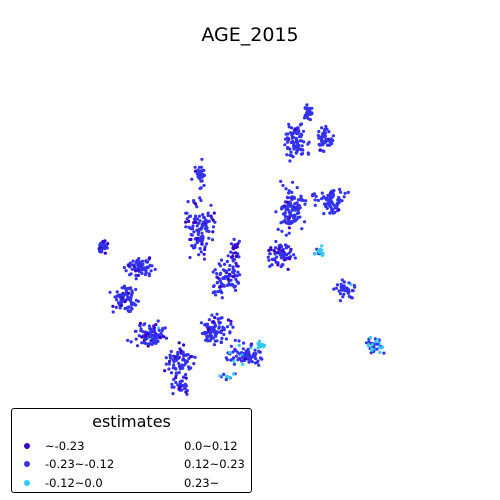 Image resolution: width=500 pixels, height=500 pixels. Describe the element at coordinates (80, 464) in the screenshot. I see `legend-label-2: -0.23~-0.12` at that location.